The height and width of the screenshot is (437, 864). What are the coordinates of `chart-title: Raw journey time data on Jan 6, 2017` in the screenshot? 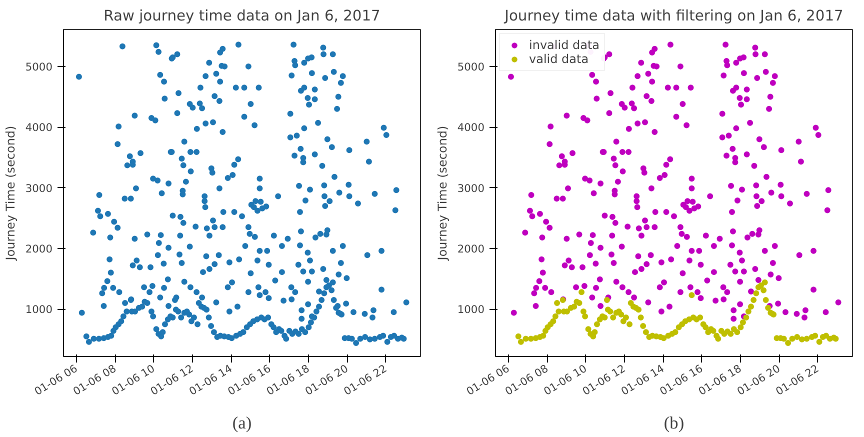 It's located at (242, 16).